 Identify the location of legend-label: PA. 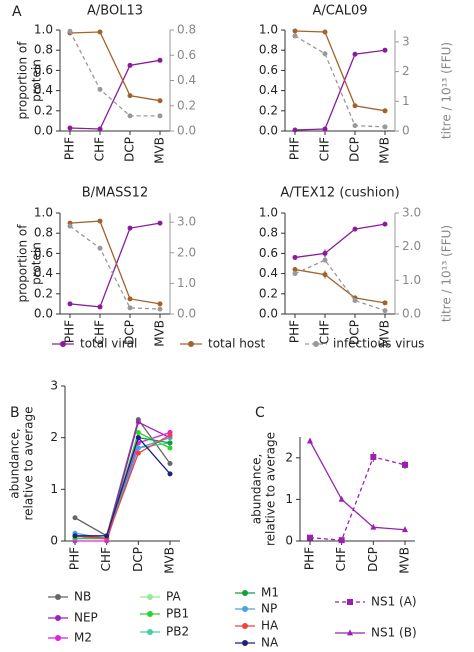
(173, 597).